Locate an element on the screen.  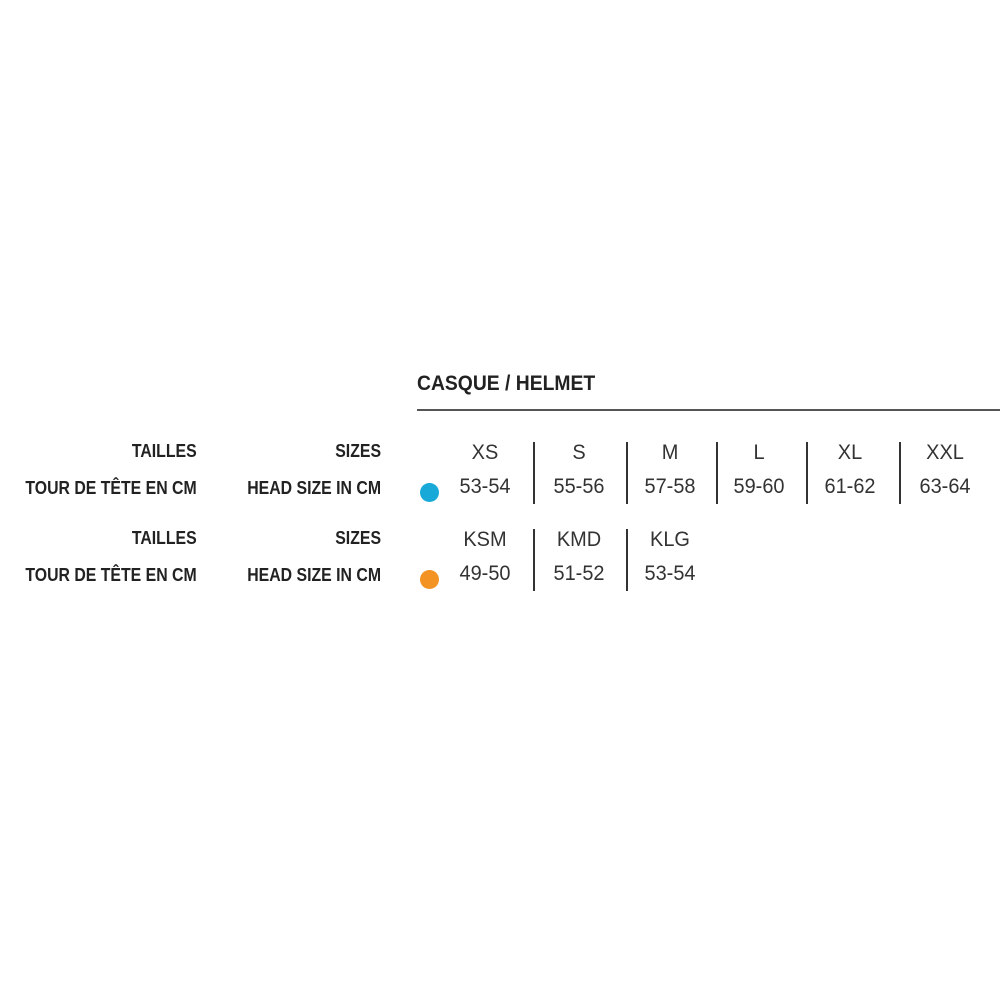
head-size-value: 63-64 is located at coordinates (945, 486).